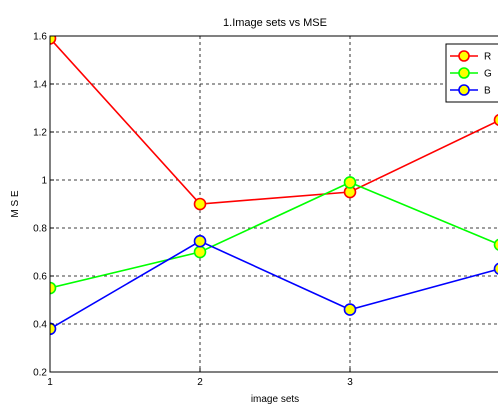 The image size is (498, 408). I want to click on y-tick-label: 1.4, so click(40, 85).